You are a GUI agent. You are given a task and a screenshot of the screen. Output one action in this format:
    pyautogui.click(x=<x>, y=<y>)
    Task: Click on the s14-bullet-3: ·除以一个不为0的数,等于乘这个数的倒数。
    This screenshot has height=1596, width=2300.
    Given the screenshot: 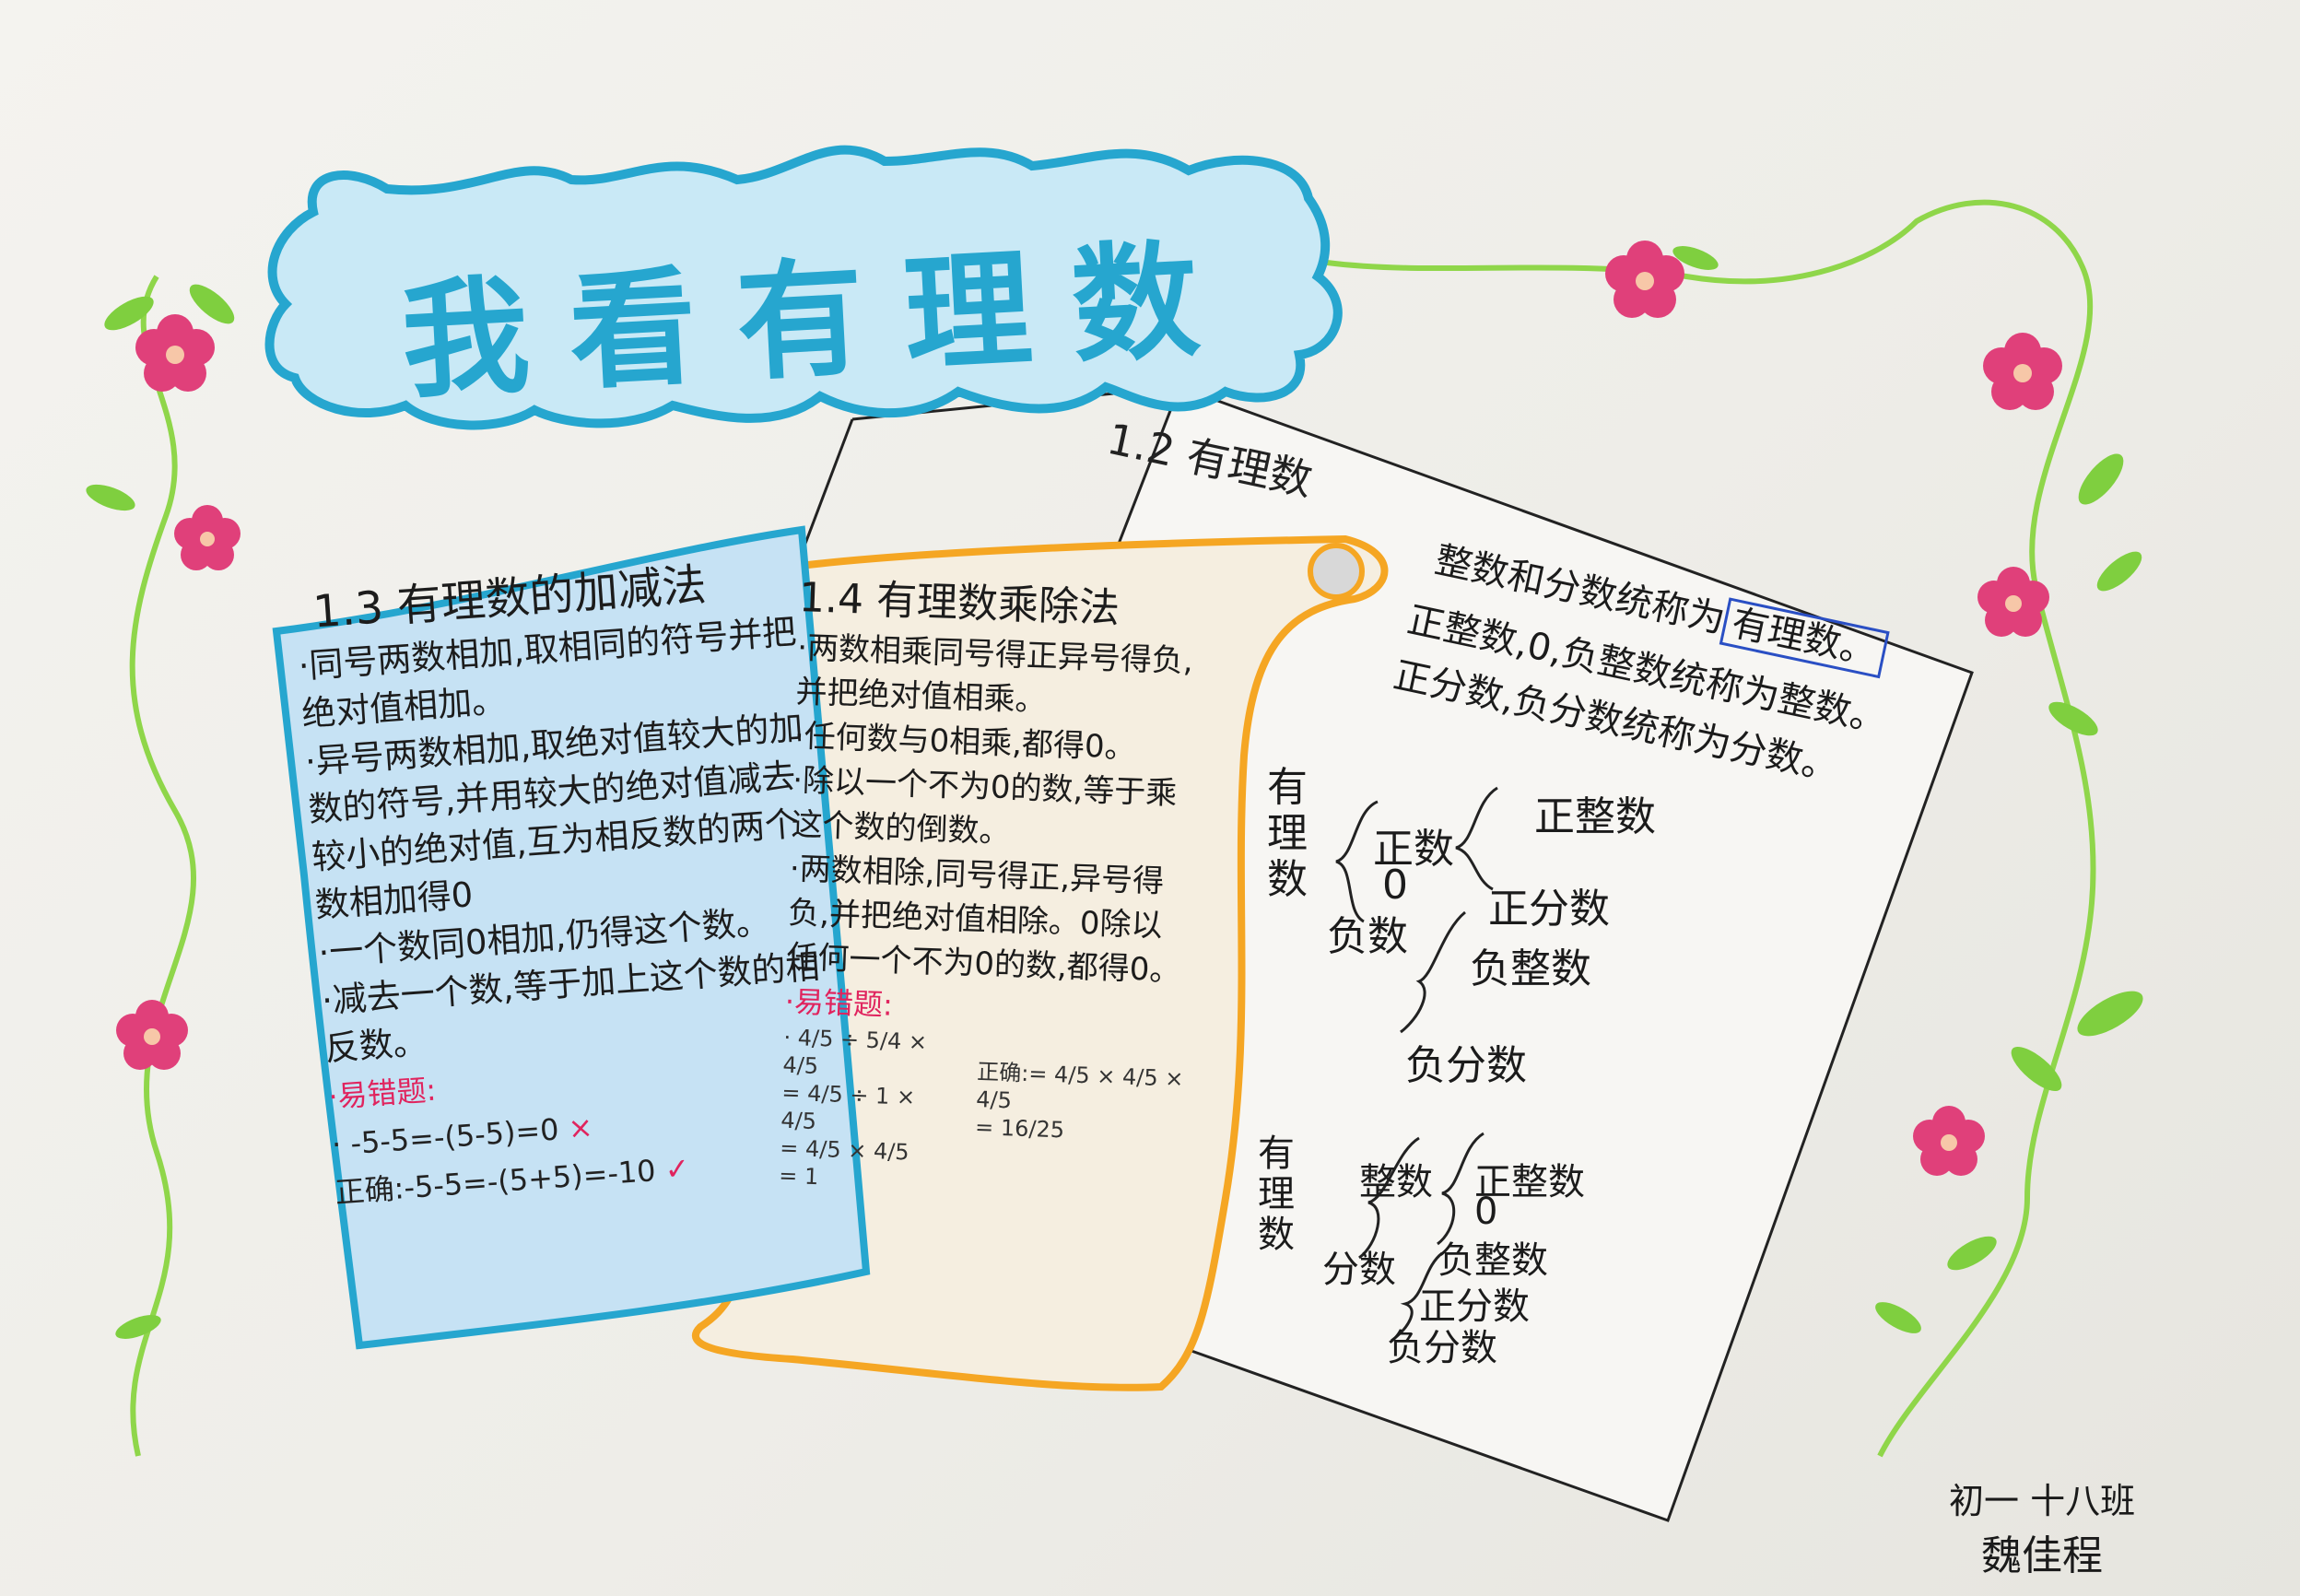 What is the action you would take?
    pyautogui.click(x=984, y=806)
    